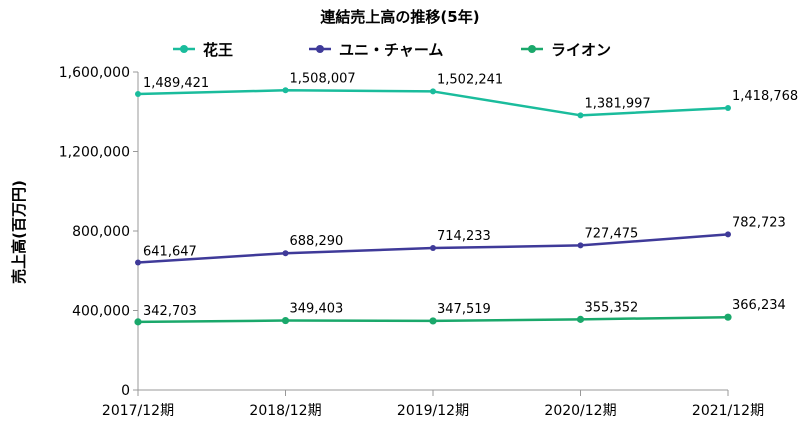 The width and height of the screenshot is (800, 443). What do you see at coordinates (759, 305) in the screenshot?
I see `data-label: 366,234` at bounding box center [759, 305].